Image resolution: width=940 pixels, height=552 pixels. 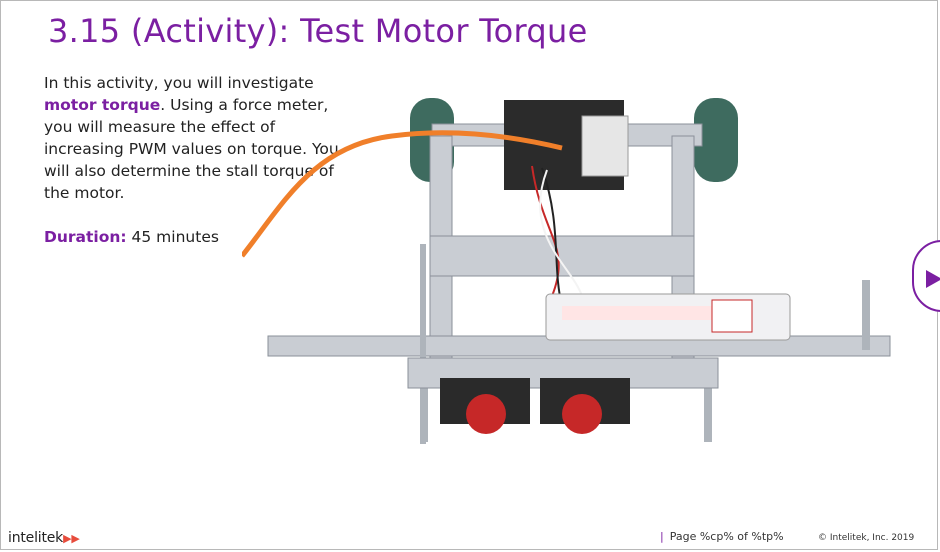 I want to click on logo-arrows-icon: ▶▶, so click(x=71, y=538).